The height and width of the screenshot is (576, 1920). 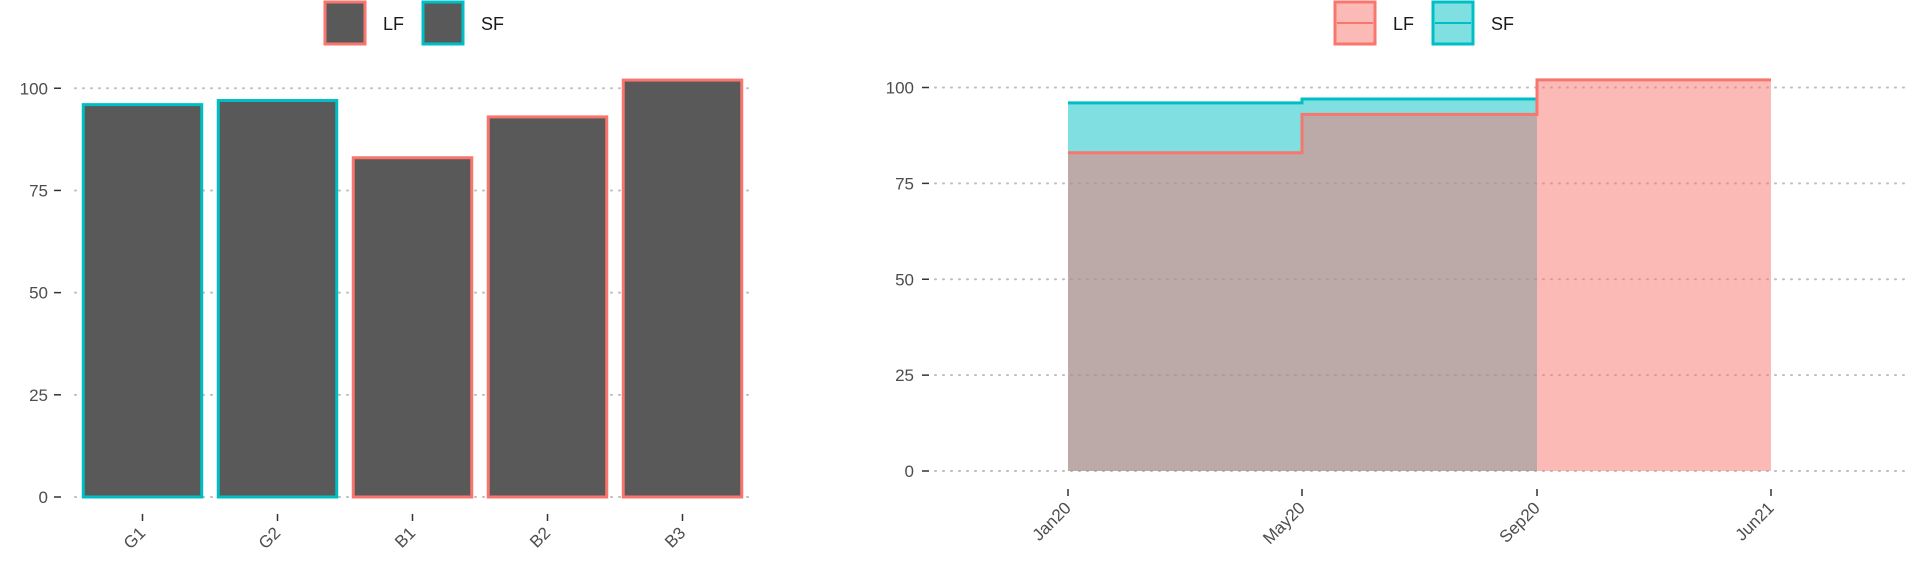 What do you see at coordinates (1520, 522) in the screenshot?
I see `x-tick-label: Sep20` at bounding box center [1520, 522].